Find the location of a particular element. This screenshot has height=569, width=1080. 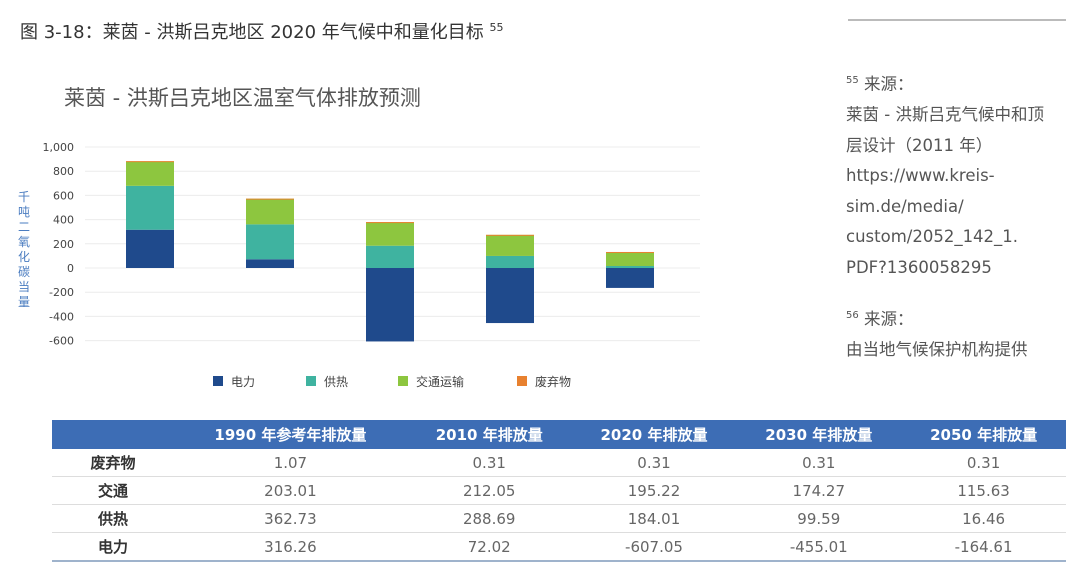

y-tick-label: 0 is located at coordinates (70, 268).